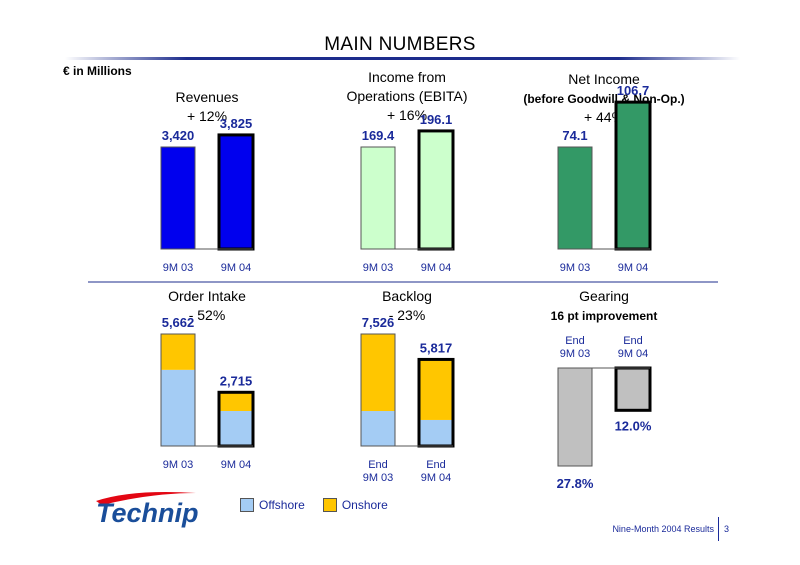 This screenshot has width=800, height=565. I want to click on bar-value-label: 12.0%, so click(633, 425).